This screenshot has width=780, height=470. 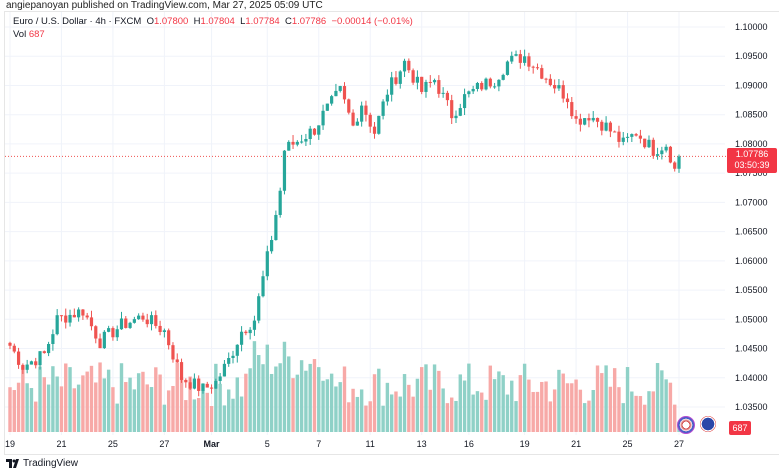 What do you see at coordinates (469, 444) in the screenshot?
I see `time-tick-label: 16` at bounding box center [469, 444].